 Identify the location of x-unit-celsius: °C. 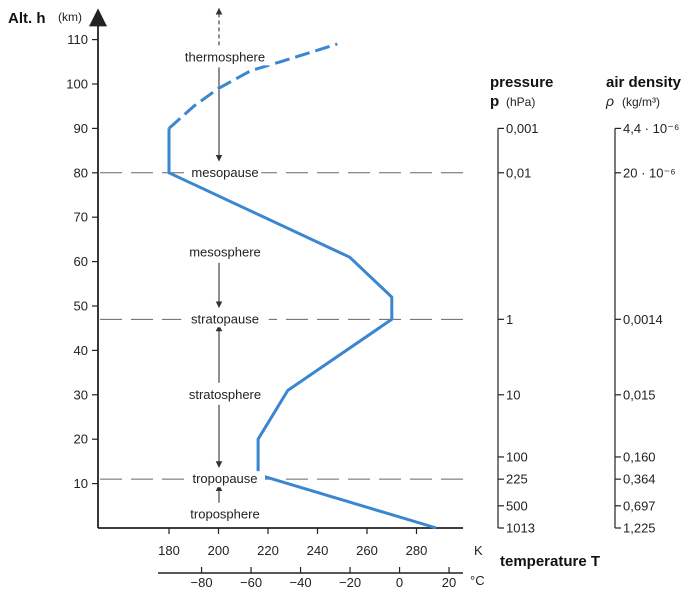
(477, 580).